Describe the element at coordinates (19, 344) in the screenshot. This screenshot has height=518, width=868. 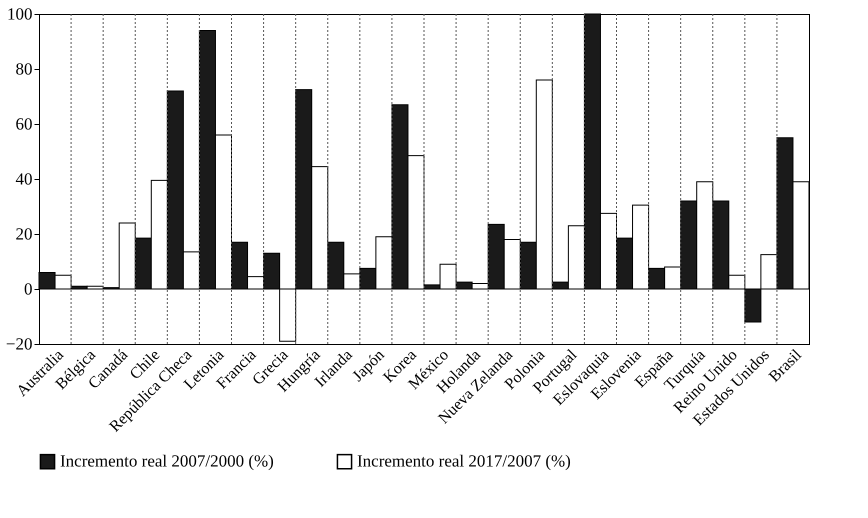
I see `y-tick-label: −20` at that location.